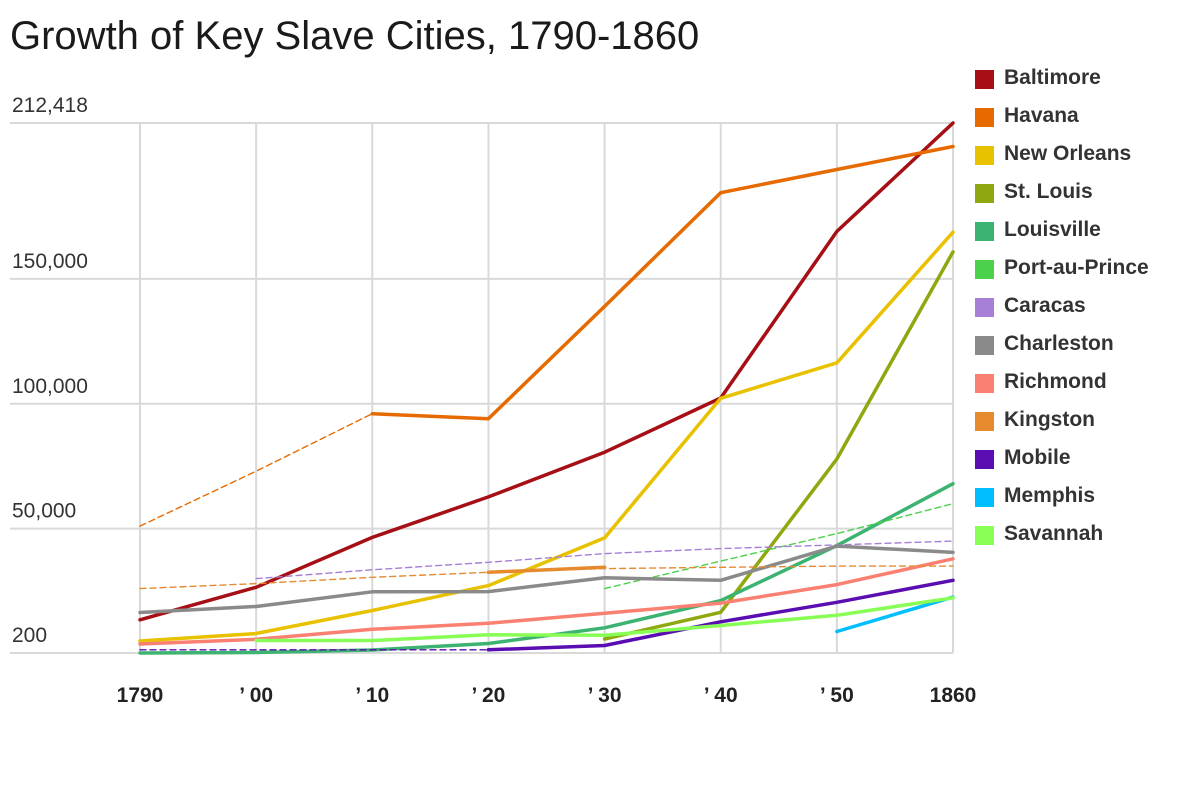 Image resolution: width=1200 pixels, height=800 pixels. What do you see at coordinates (1045, 305) in the screenshot?
I see `legend-label: Caracas` at bounding box center [1045, 305].